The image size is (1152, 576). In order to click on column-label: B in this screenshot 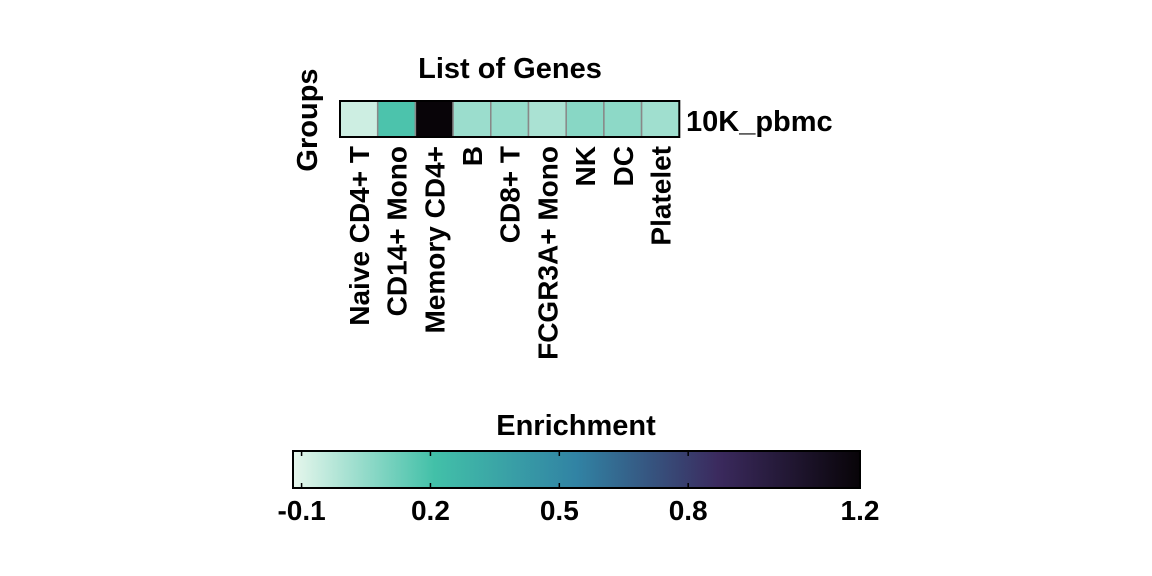, I will do `click(472, 156)`.